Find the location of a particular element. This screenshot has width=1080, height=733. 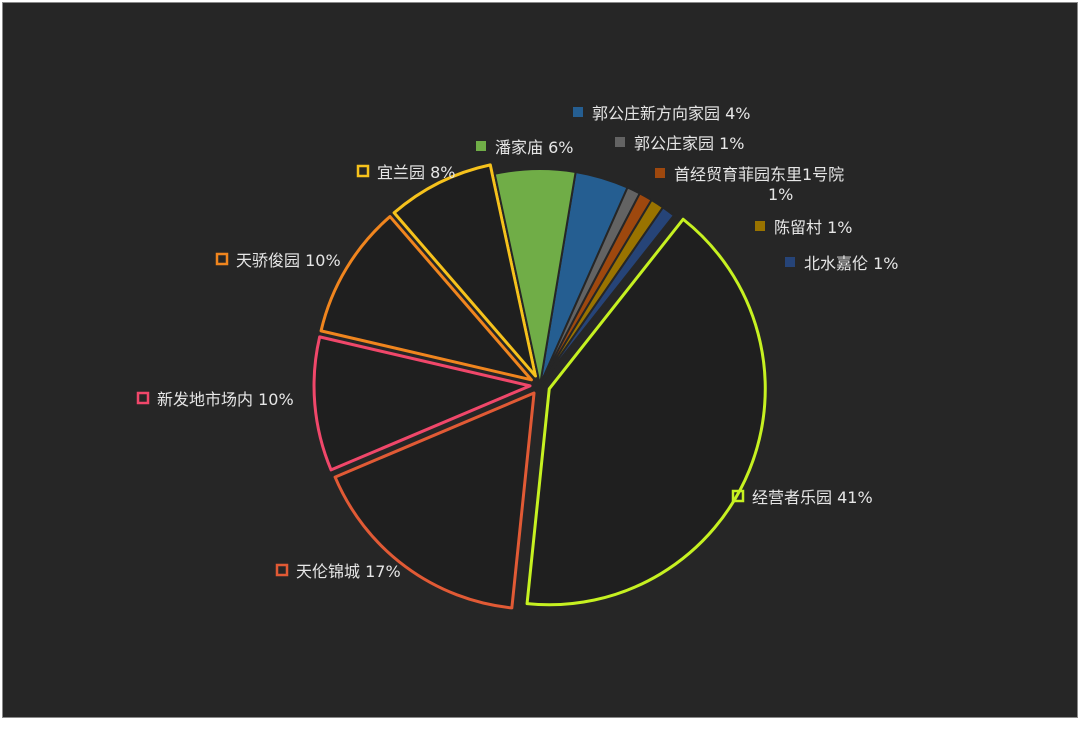

slice-label-4: 北水嘉伦 1% is located at coordinates (851, 263).